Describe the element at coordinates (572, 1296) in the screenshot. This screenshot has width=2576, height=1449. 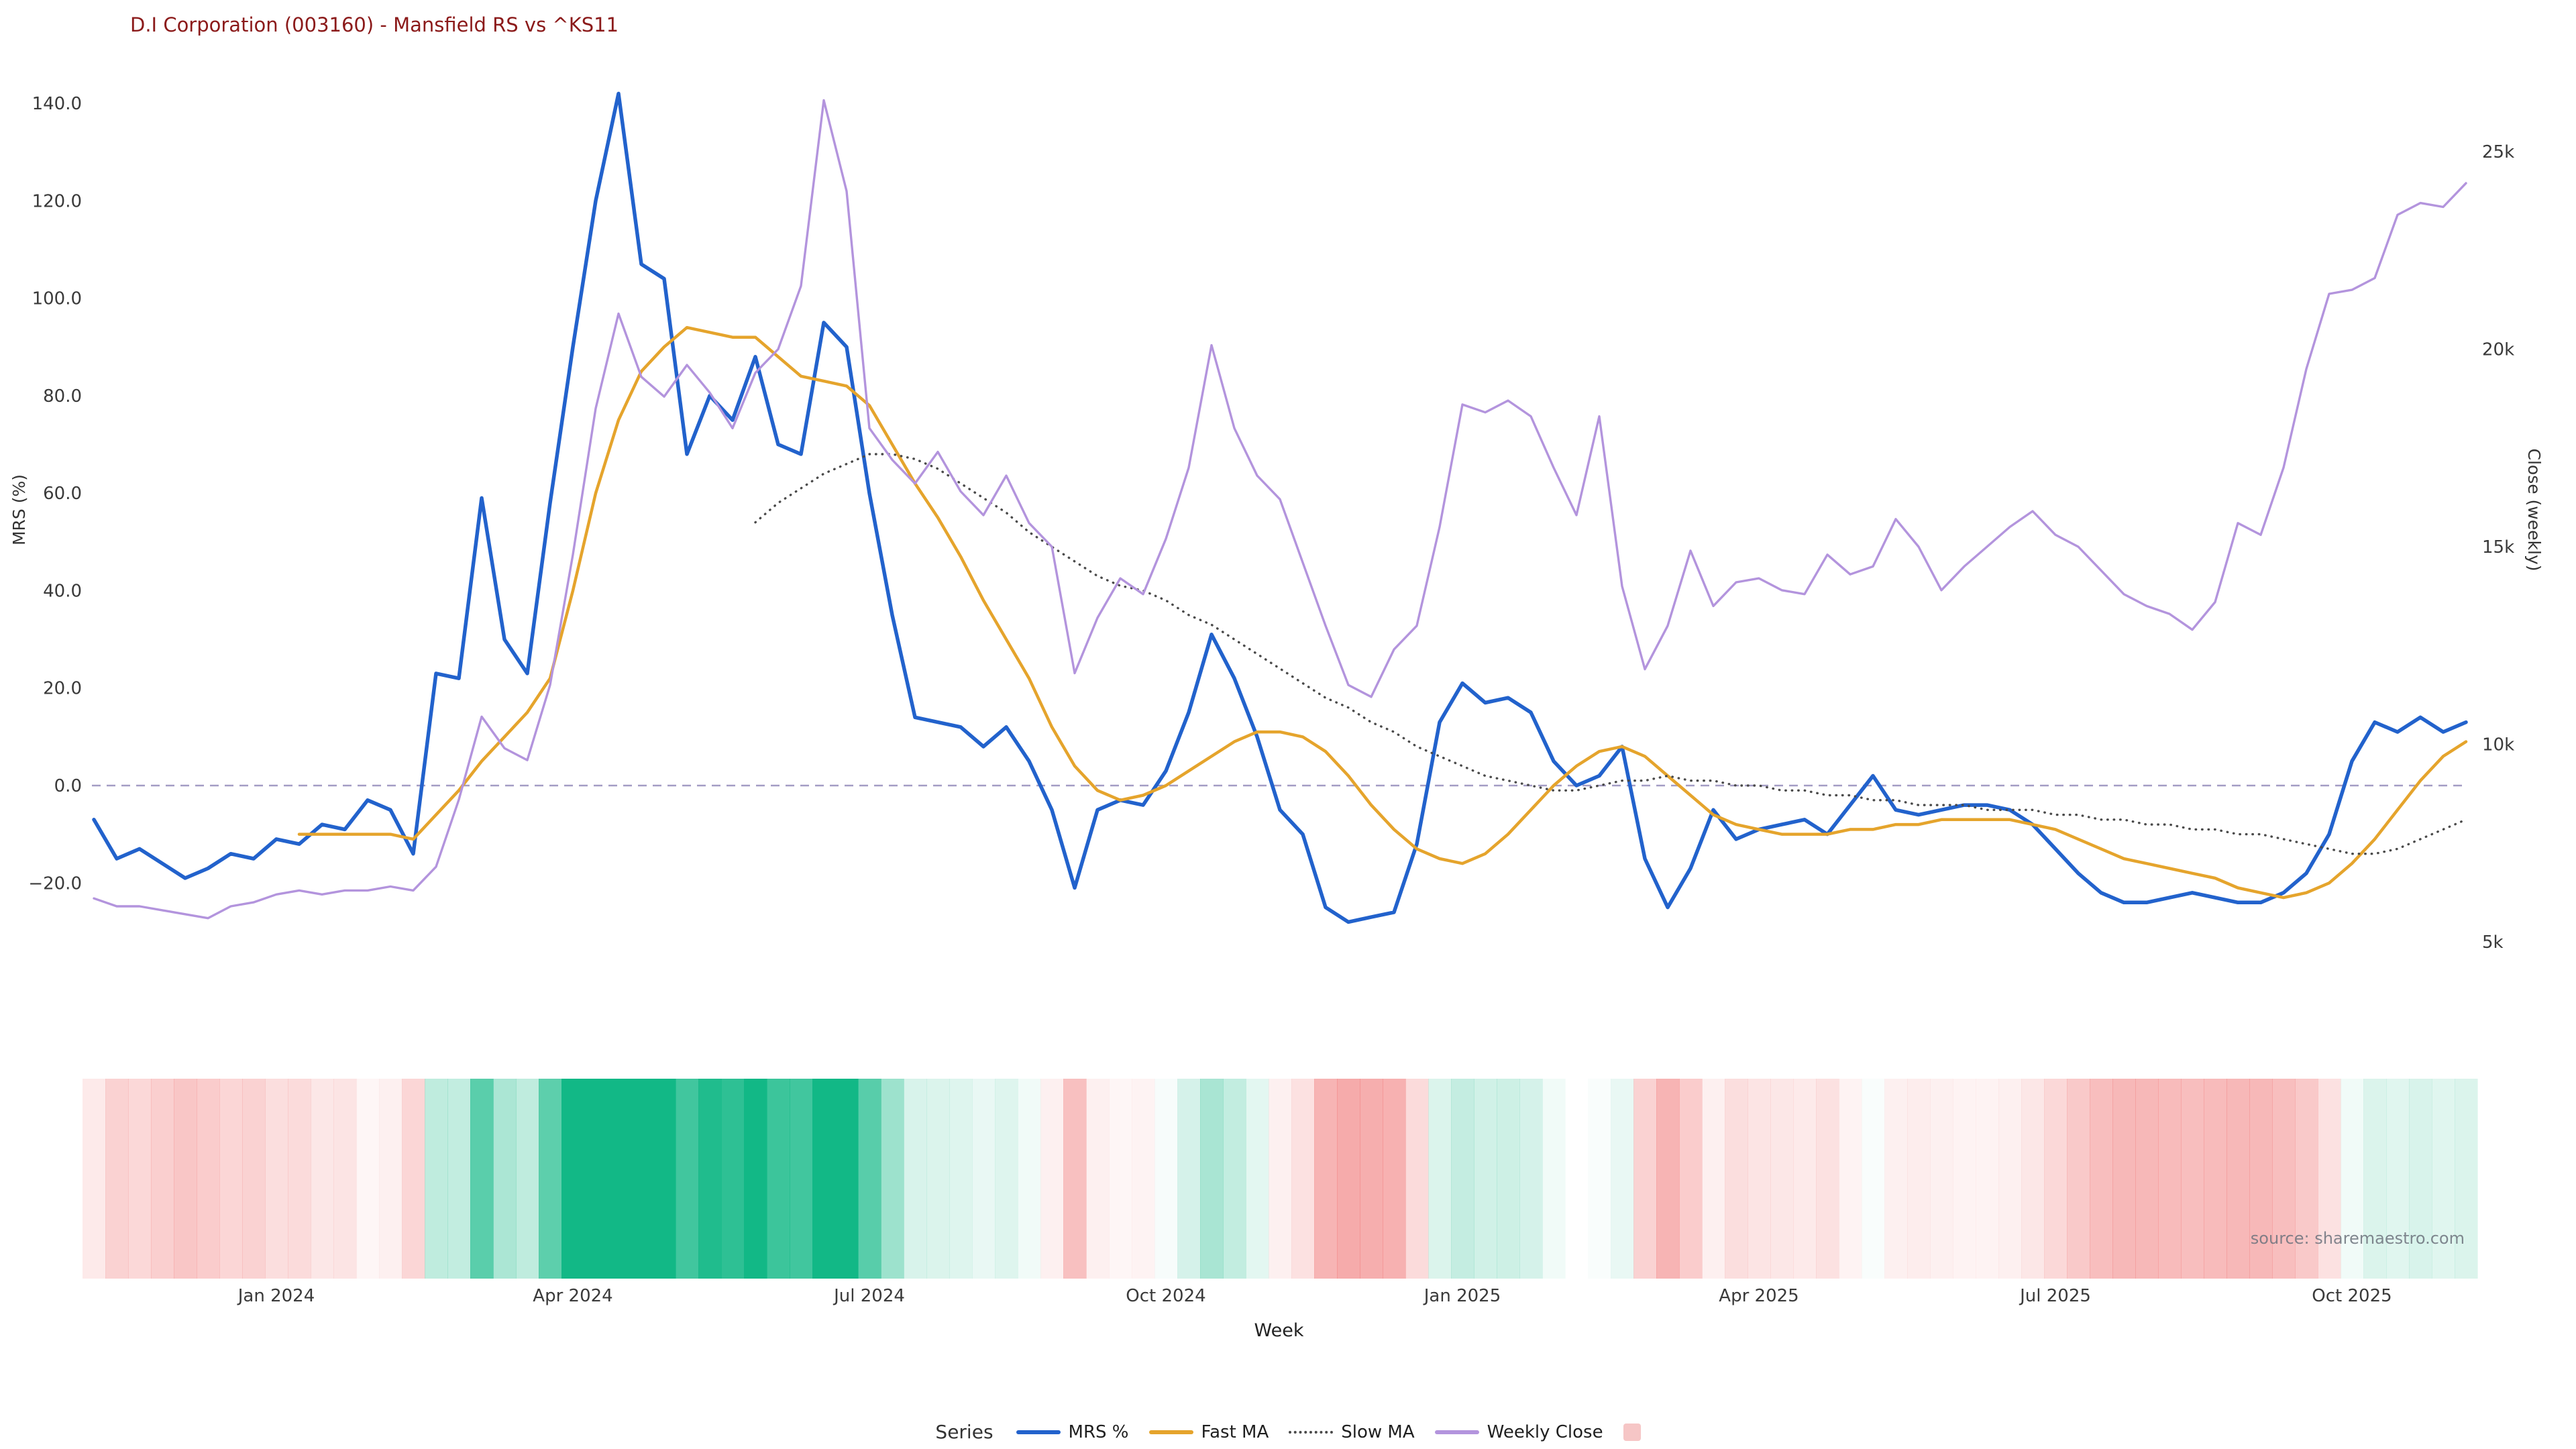
I see `axis-tick-label: Apr 2024` at that location.